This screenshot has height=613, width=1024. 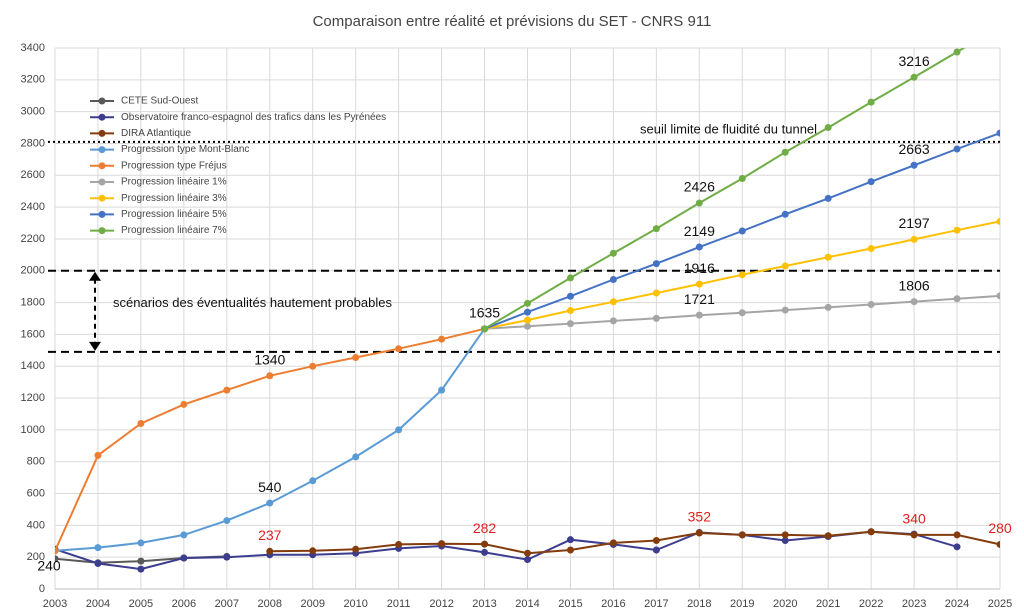 I want to click on y-tick-label: 1600, so click(x=33, y=334).